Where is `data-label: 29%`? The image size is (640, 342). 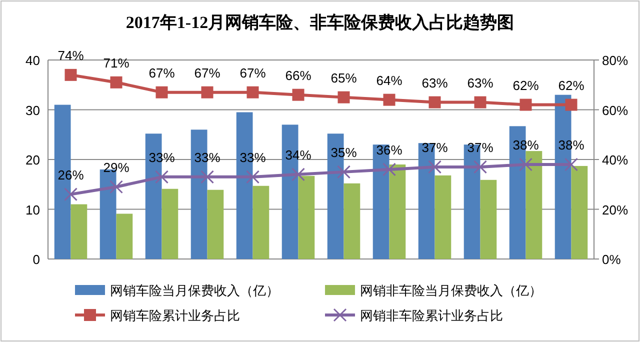
data-label: 29% is located at coordinates (116, 167).